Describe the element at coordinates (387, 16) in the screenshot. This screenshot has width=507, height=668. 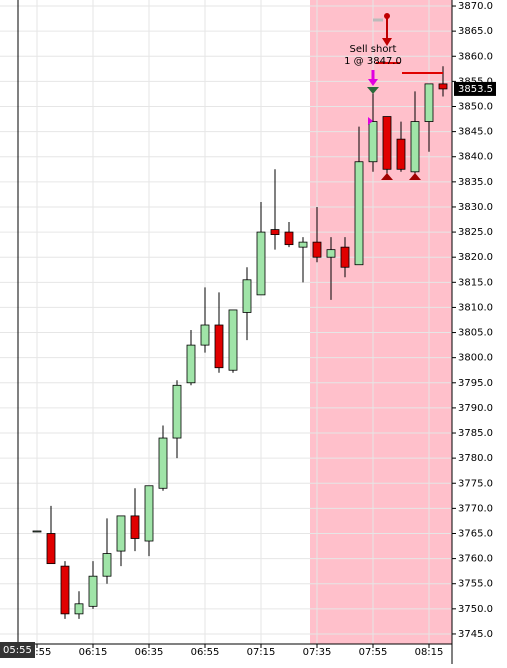
I see `signal-dot` at that location.